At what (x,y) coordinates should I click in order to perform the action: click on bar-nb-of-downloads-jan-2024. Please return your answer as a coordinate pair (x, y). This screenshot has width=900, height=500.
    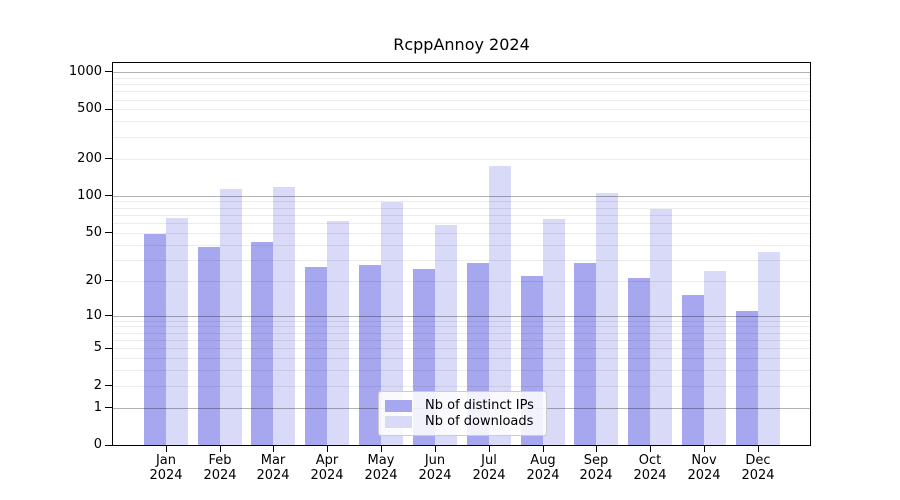
    Looking at the image, I should click on (176, 331).